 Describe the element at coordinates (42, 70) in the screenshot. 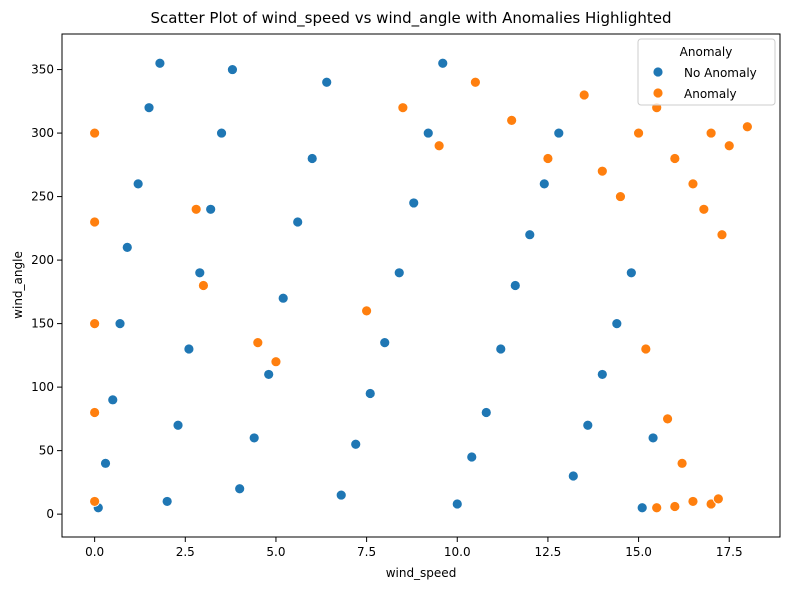

I see `y-tick-label: 350` at that location.